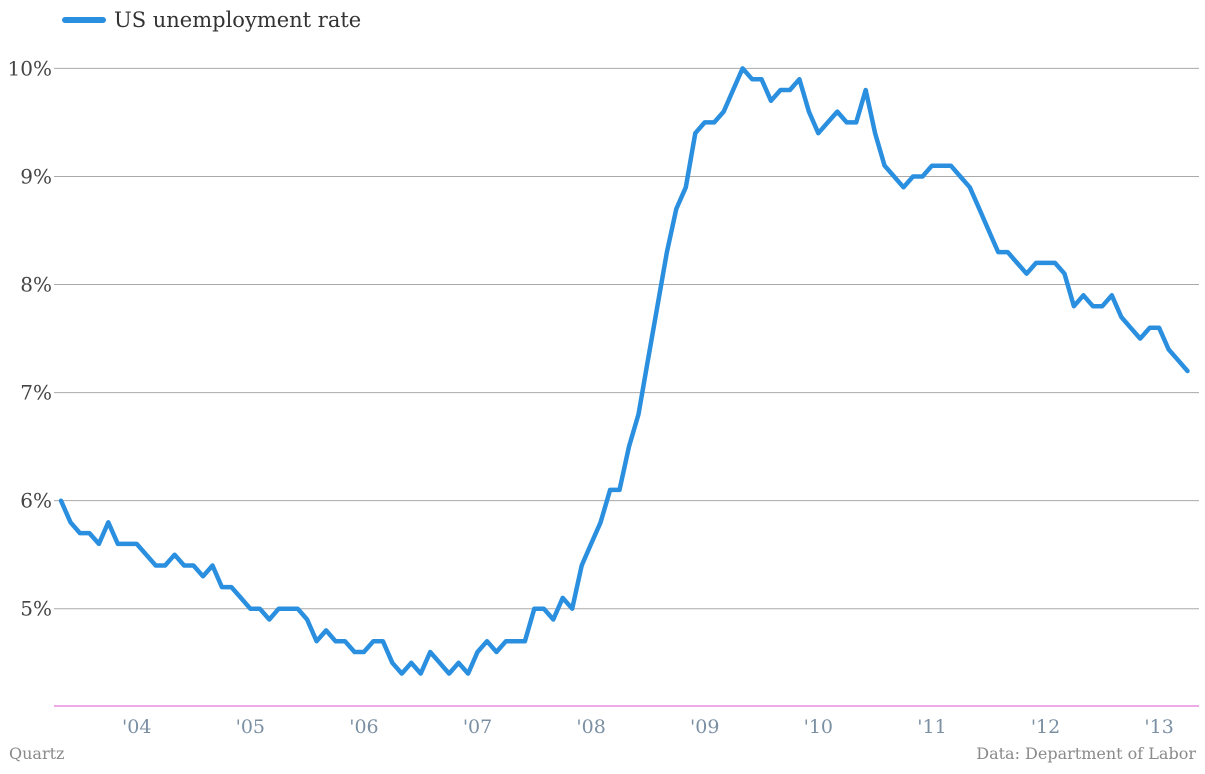 The height and width of the screenshot is (774, 1205). What do you see at coordinates (36, 393) in the screenshot?
I see `y-tick-label: 7%` at bounding box center [36, 393].